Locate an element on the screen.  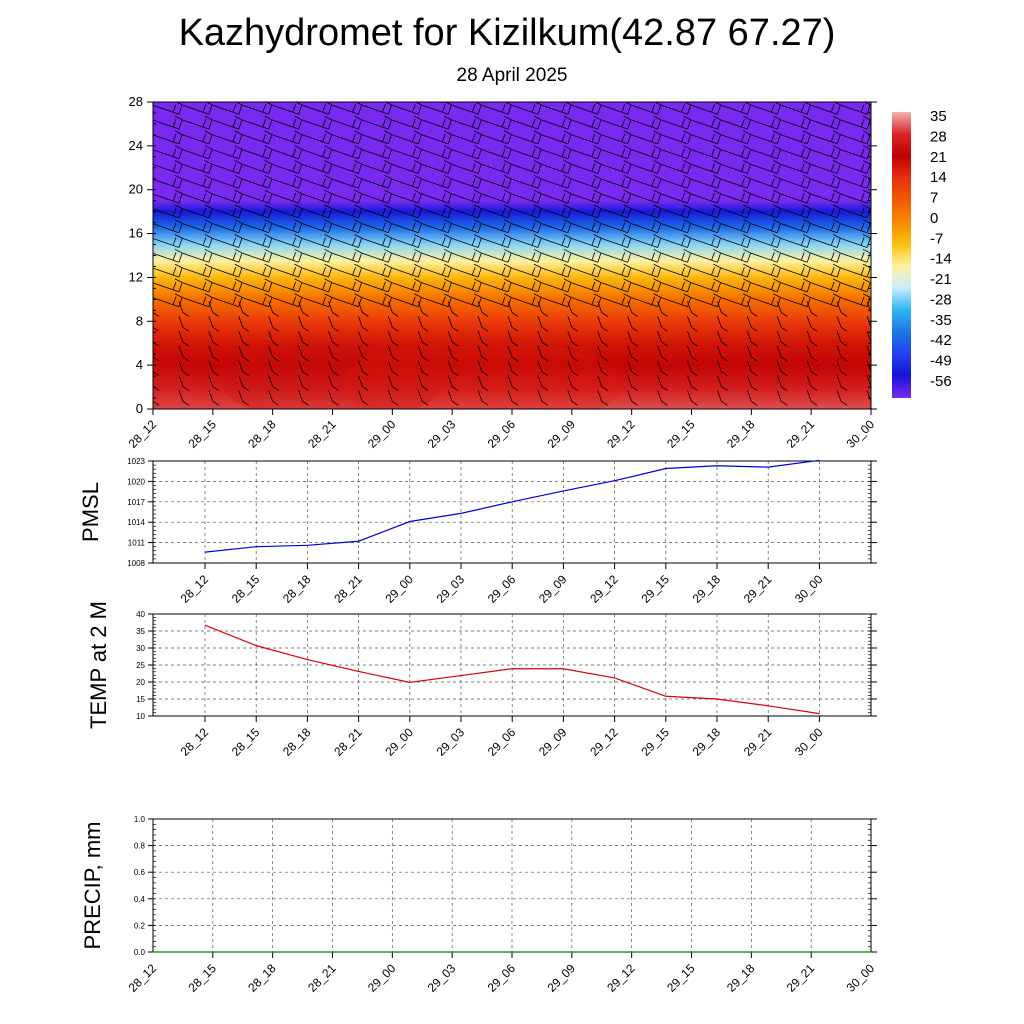
y-tick-label: 4 is located at coordinates (139, 364).